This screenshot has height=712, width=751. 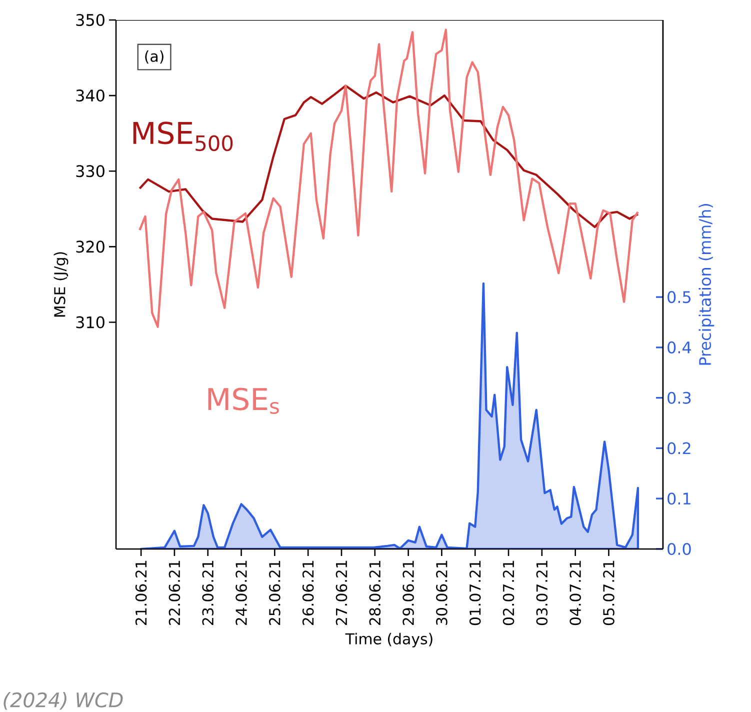 What do you see at coordinates (90, 171) in the screenshot?
I see `y-tick-label: 330` at bounding box center [90, 171].